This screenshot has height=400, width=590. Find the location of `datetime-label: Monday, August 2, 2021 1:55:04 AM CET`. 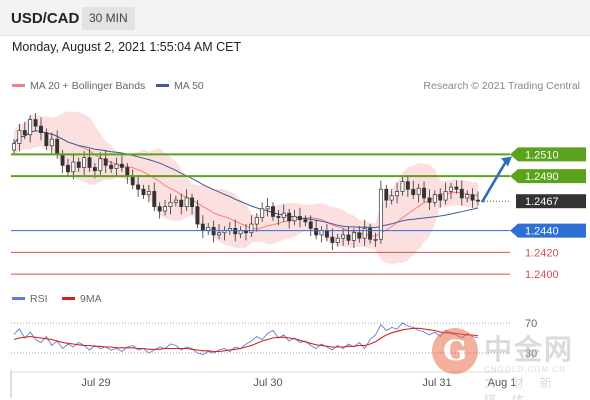

datetime-label: Monday, August 2, 2021 1:55:04 AM CET is located at coordinates (127, 47).